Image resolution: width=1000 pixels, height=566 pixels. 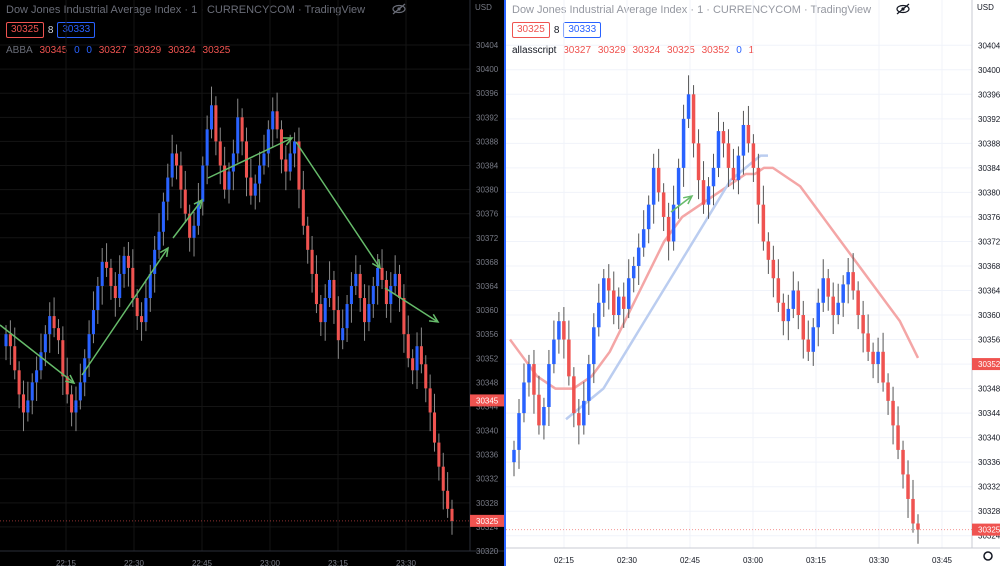 I want to click on last-price-label: 30352, so click(x=989, y=364).